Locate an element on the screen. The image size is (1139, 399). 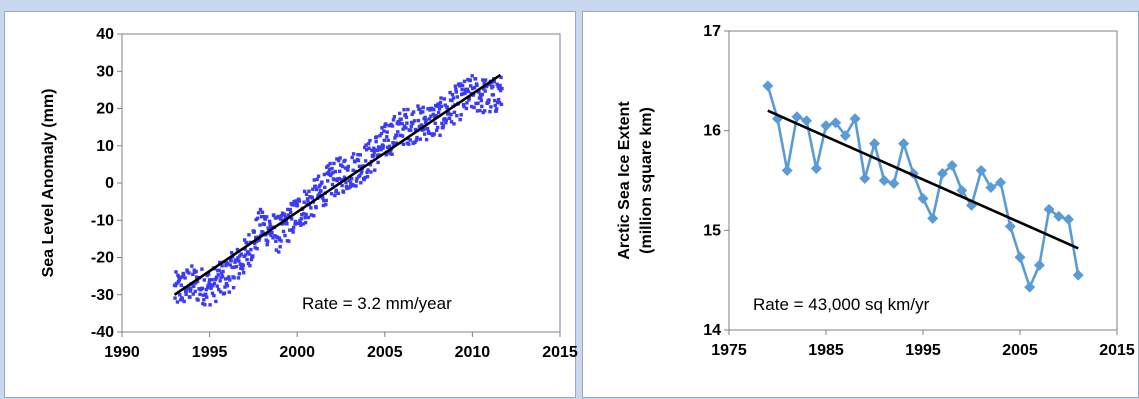
y-tick-label: 14 is located at coordinates (712, 330).